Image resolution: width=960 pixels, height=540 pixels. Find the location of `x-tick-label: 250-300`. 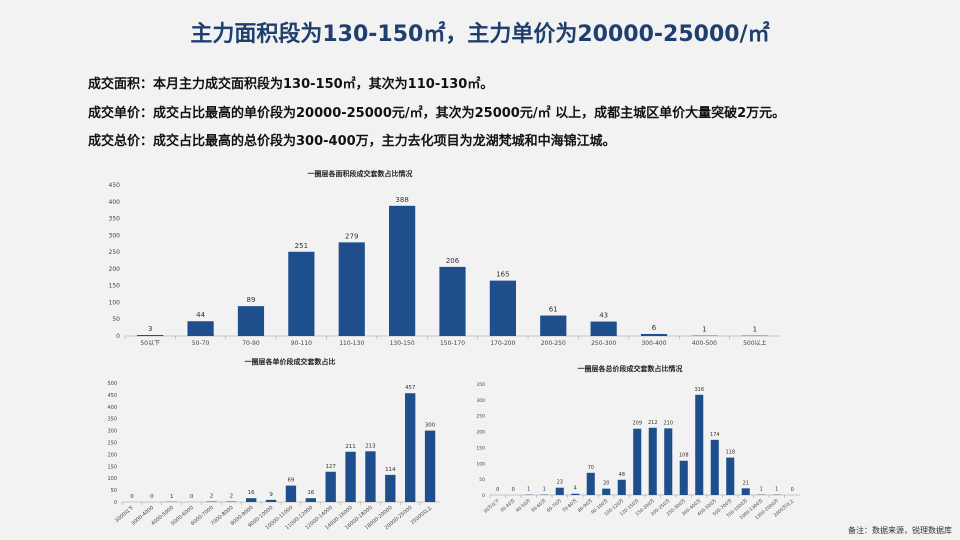

x-tick-label: 250-300 is located at coordinates (603, 343).